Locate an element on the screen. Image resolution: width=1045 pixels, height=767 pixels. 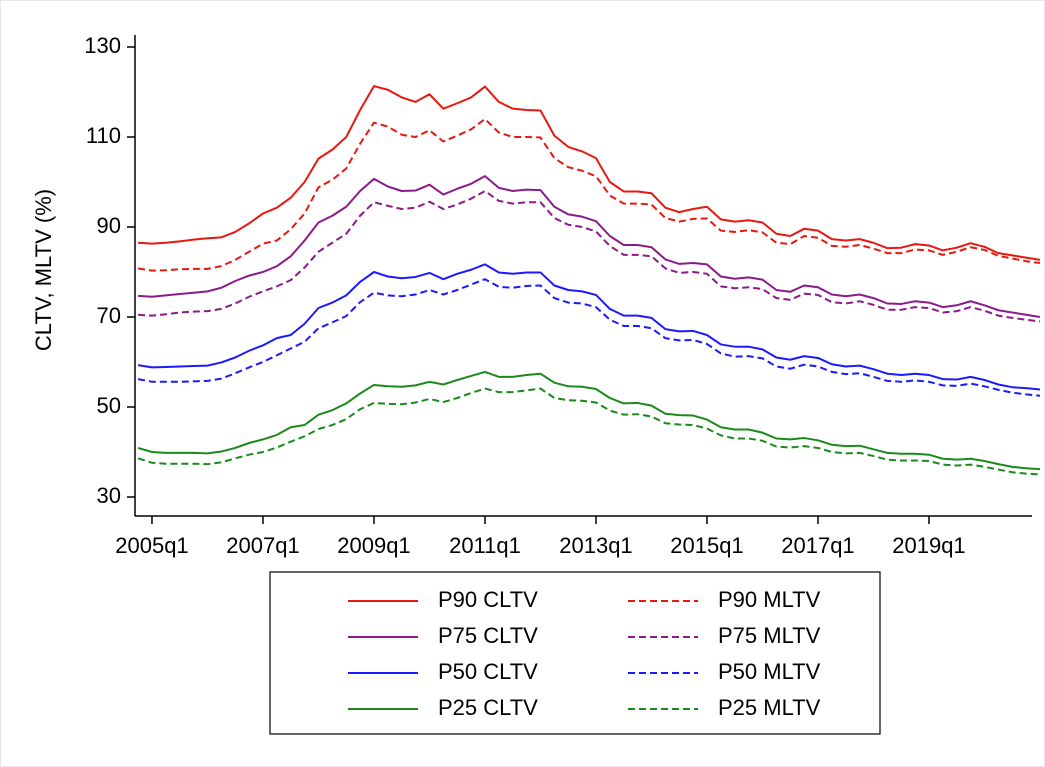
y-tick-label: 70 is located at coordinates (109, 315).